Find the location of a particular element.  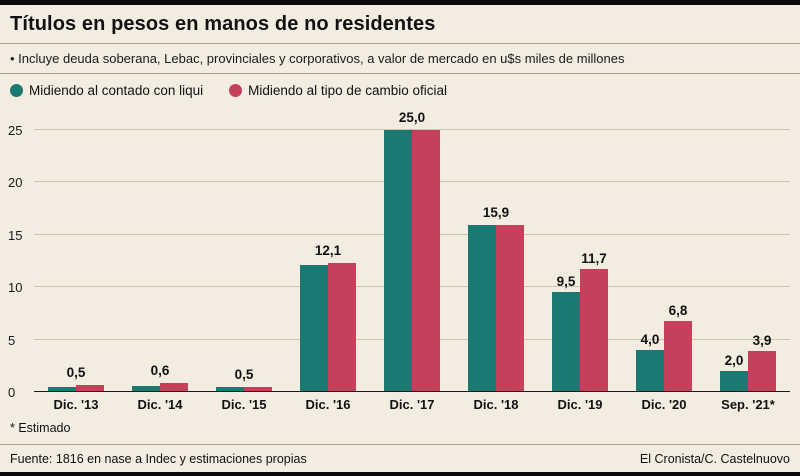

x-axis-label: Sep. '21* is located at coordinates (748, 404).